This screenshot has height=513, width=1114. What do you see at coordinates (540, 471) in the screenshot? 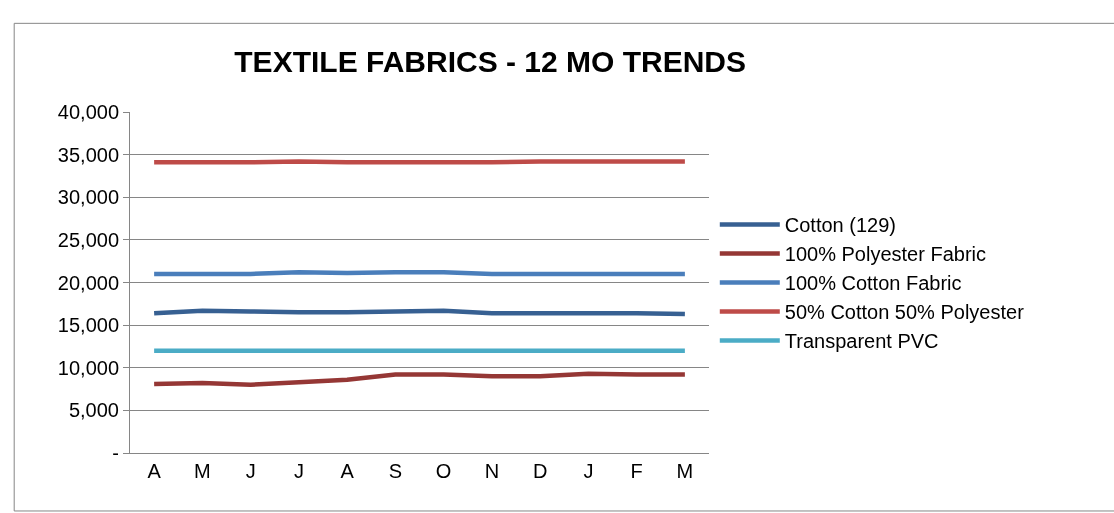
I see `x-tick-label: D` at bounding box center [540, 471].